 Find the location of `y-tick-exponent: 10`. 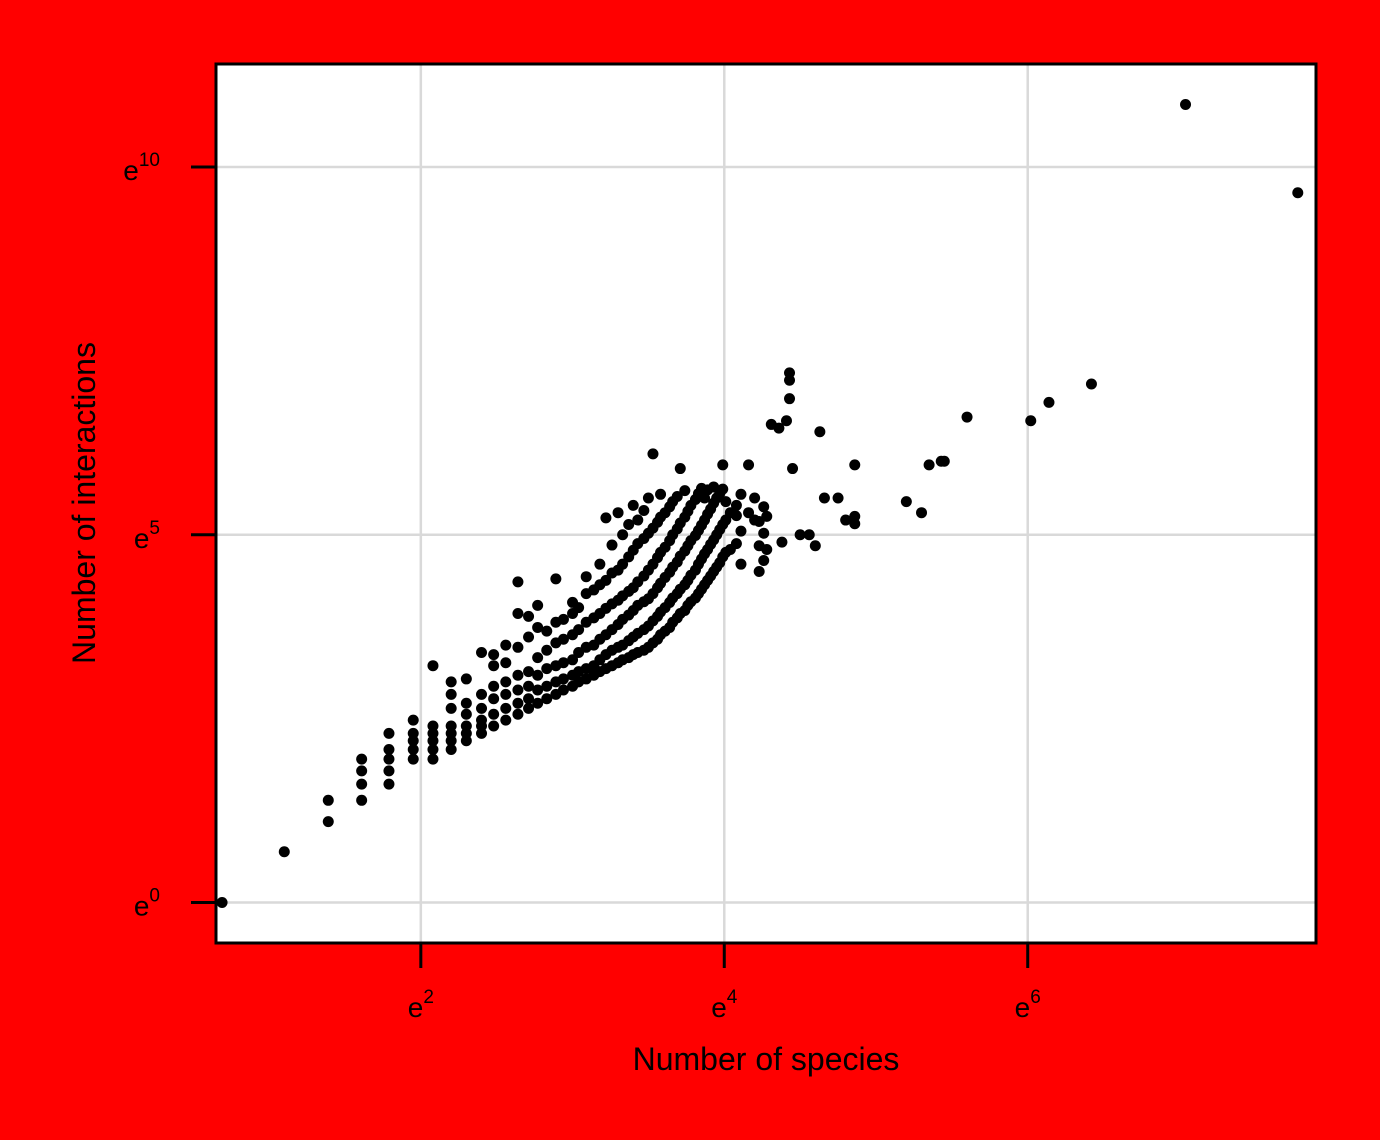

y-tick-exponent: 10 is located at coordinates (149, 160).